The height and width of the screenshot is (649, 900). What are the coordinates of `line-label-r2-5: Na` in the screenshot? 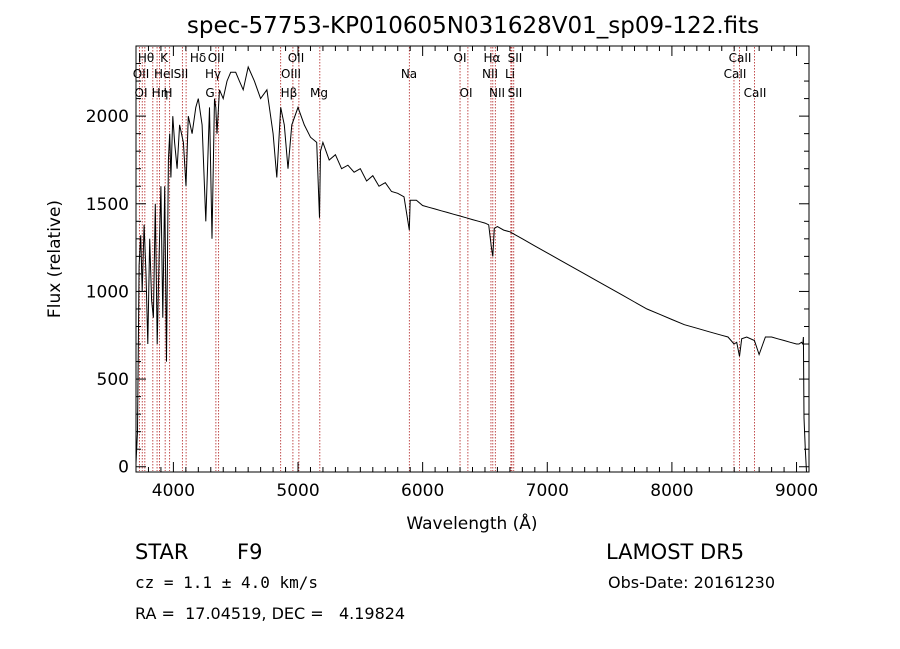 It's located at (409, 74).